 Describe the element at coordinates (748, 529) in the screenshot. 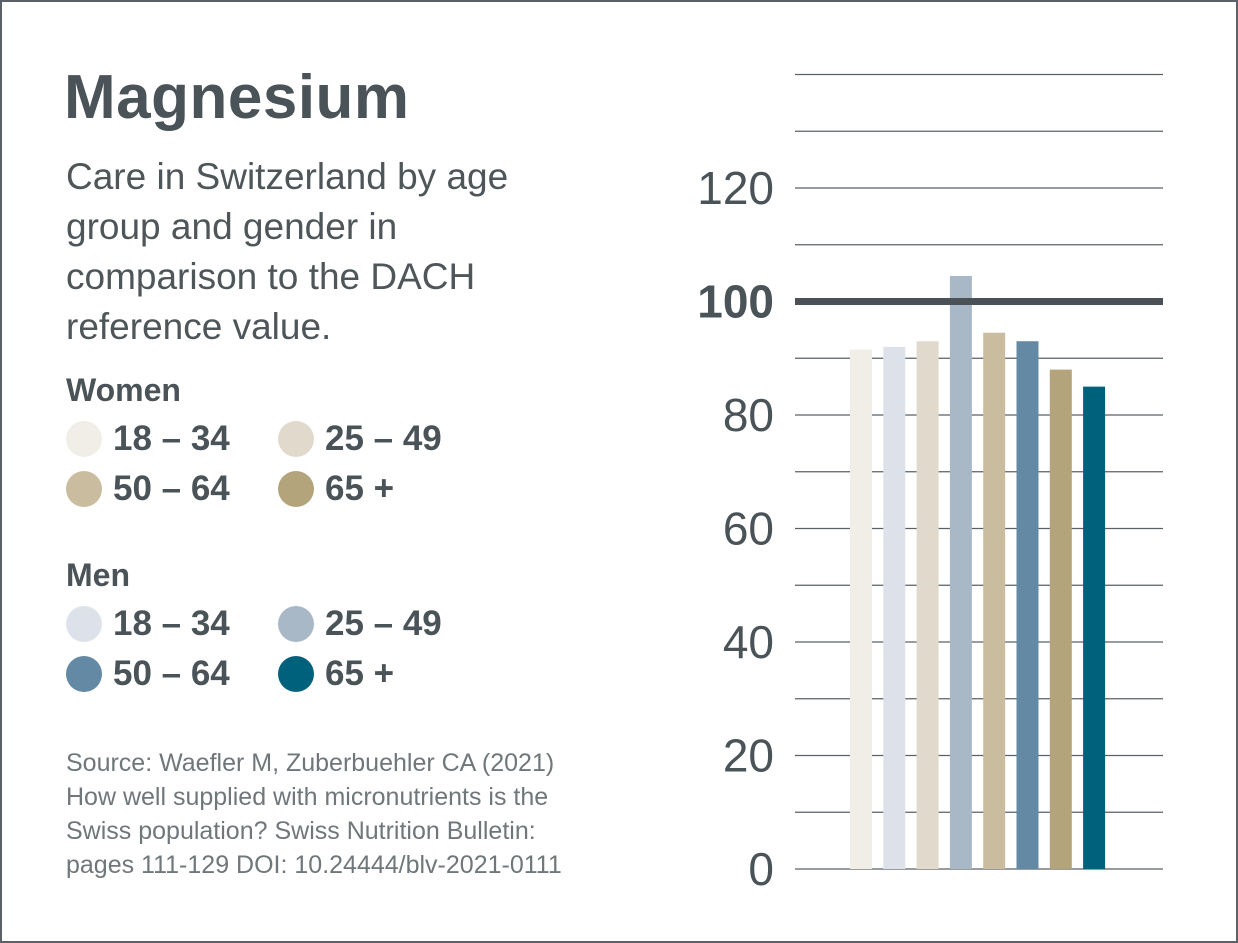

I see `y-tick-label: 60` at that location.